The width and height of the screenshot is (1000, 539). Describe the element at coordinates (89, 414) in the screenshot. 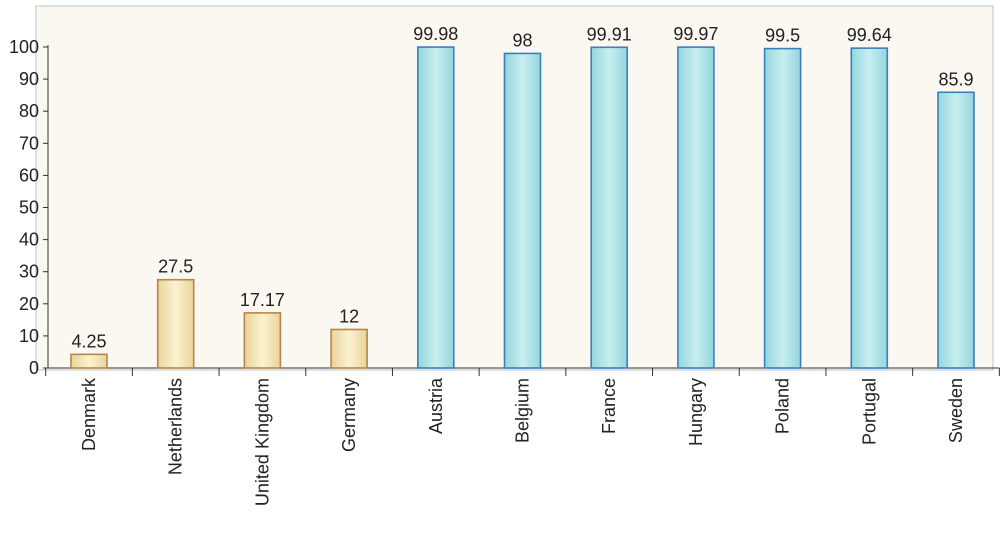

I see `category-label: Denmark` at that location.